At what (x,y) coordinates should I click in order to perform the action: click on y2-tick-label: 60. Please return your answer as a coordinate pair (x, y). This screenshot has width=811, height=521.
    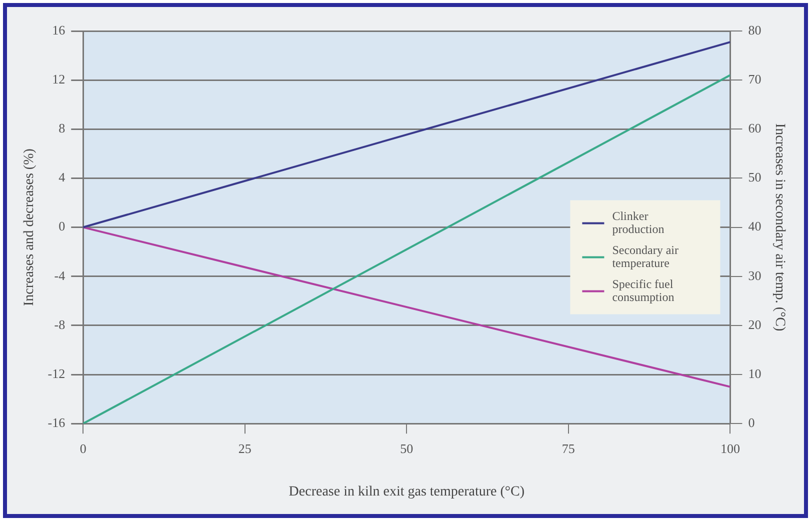
    Looking at the image, I should click on (755, 128).